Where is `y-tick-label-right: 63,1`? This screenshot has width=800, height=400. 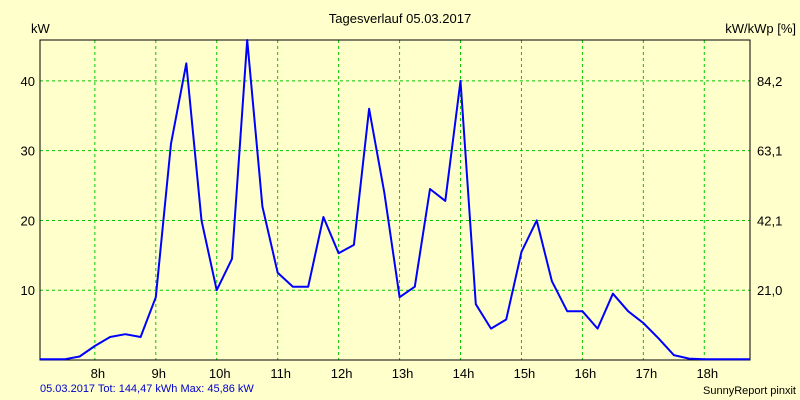 y-tick-label-right: 63,1 is located at coordinates (769, 151).